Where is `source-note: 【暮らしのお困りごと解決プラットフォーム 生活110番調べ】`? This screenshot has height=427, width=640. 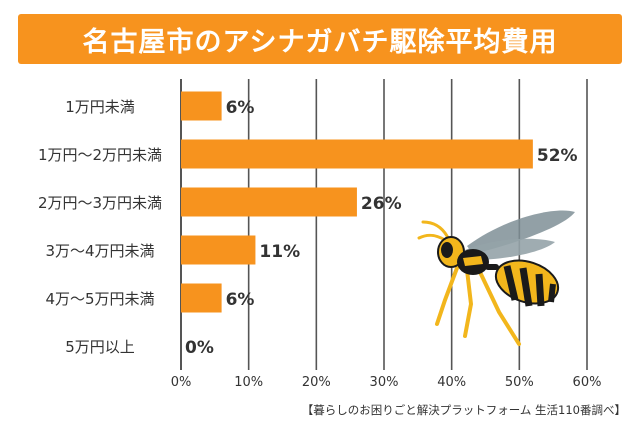 source-note: 【暮らしのお困りごと解決プラットフォーム 生活110番調べ】 is located at coordinates (463, 410).